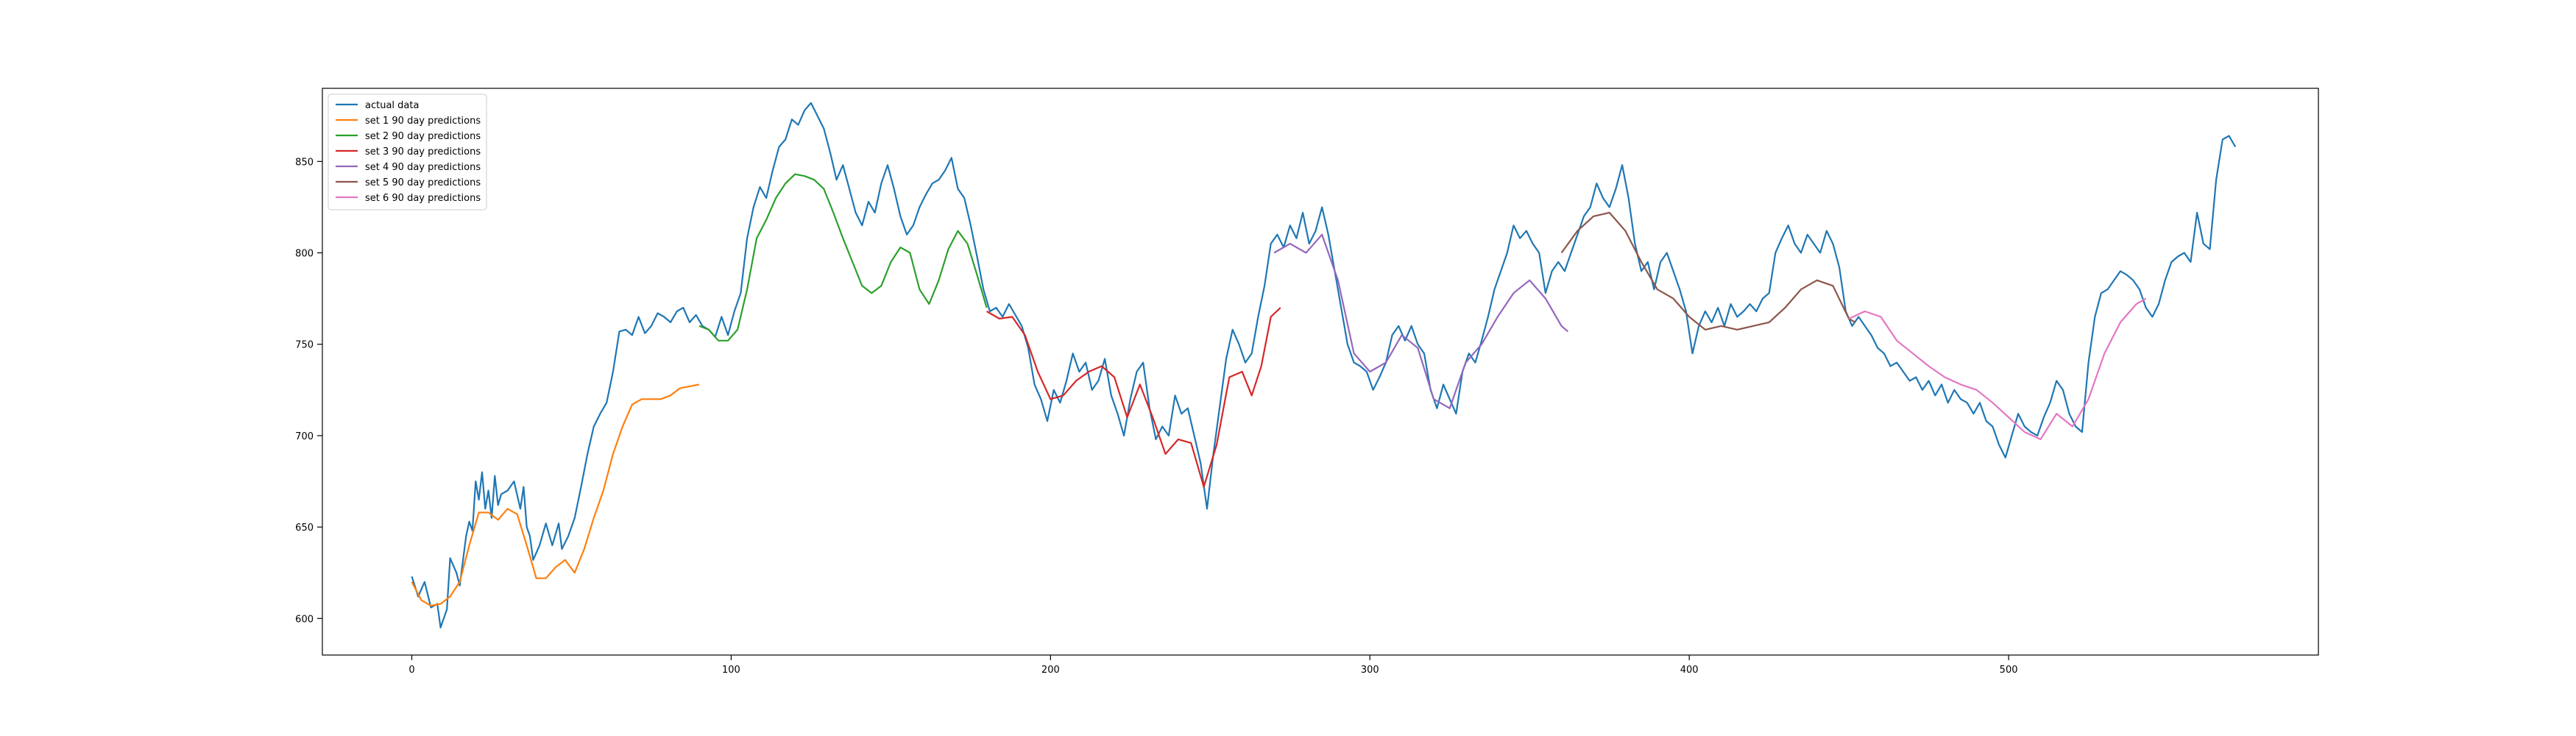 The height and width of the screenshot is (736, 2576). What do you see at coordinates (423, 136) in the screenshot?
I see `legend-label: set 2 90 day predictions` at bounding box center [423, 136].